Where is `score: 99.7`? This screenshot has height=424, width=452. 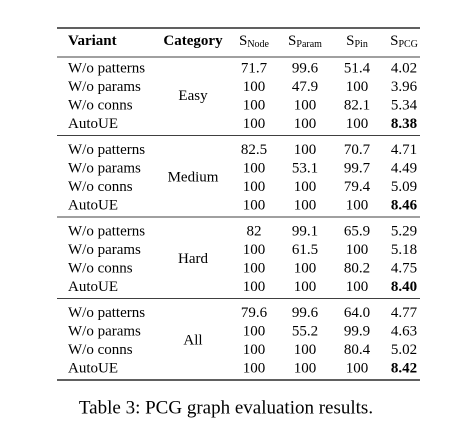 score: 99.7 is located at coordinates (357, 168).